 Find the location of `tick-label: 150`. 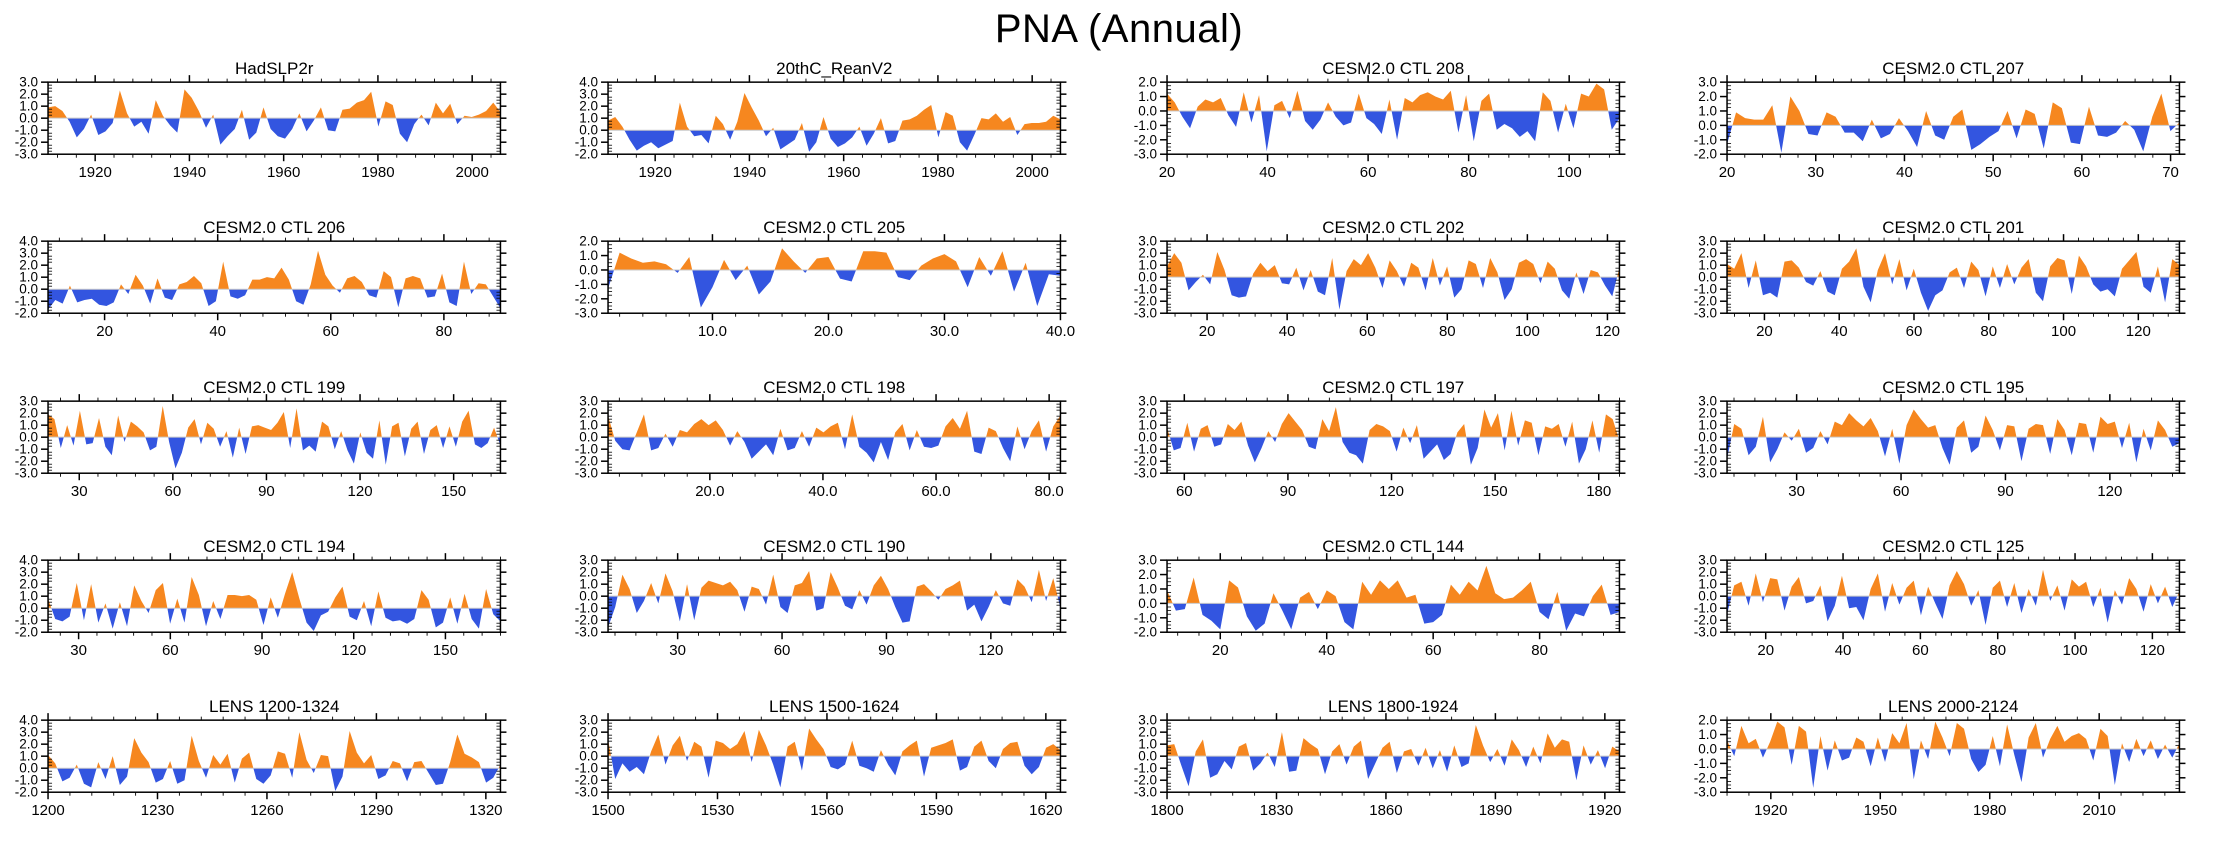

tick-label: 150 is located at coordinates (1495, 491).